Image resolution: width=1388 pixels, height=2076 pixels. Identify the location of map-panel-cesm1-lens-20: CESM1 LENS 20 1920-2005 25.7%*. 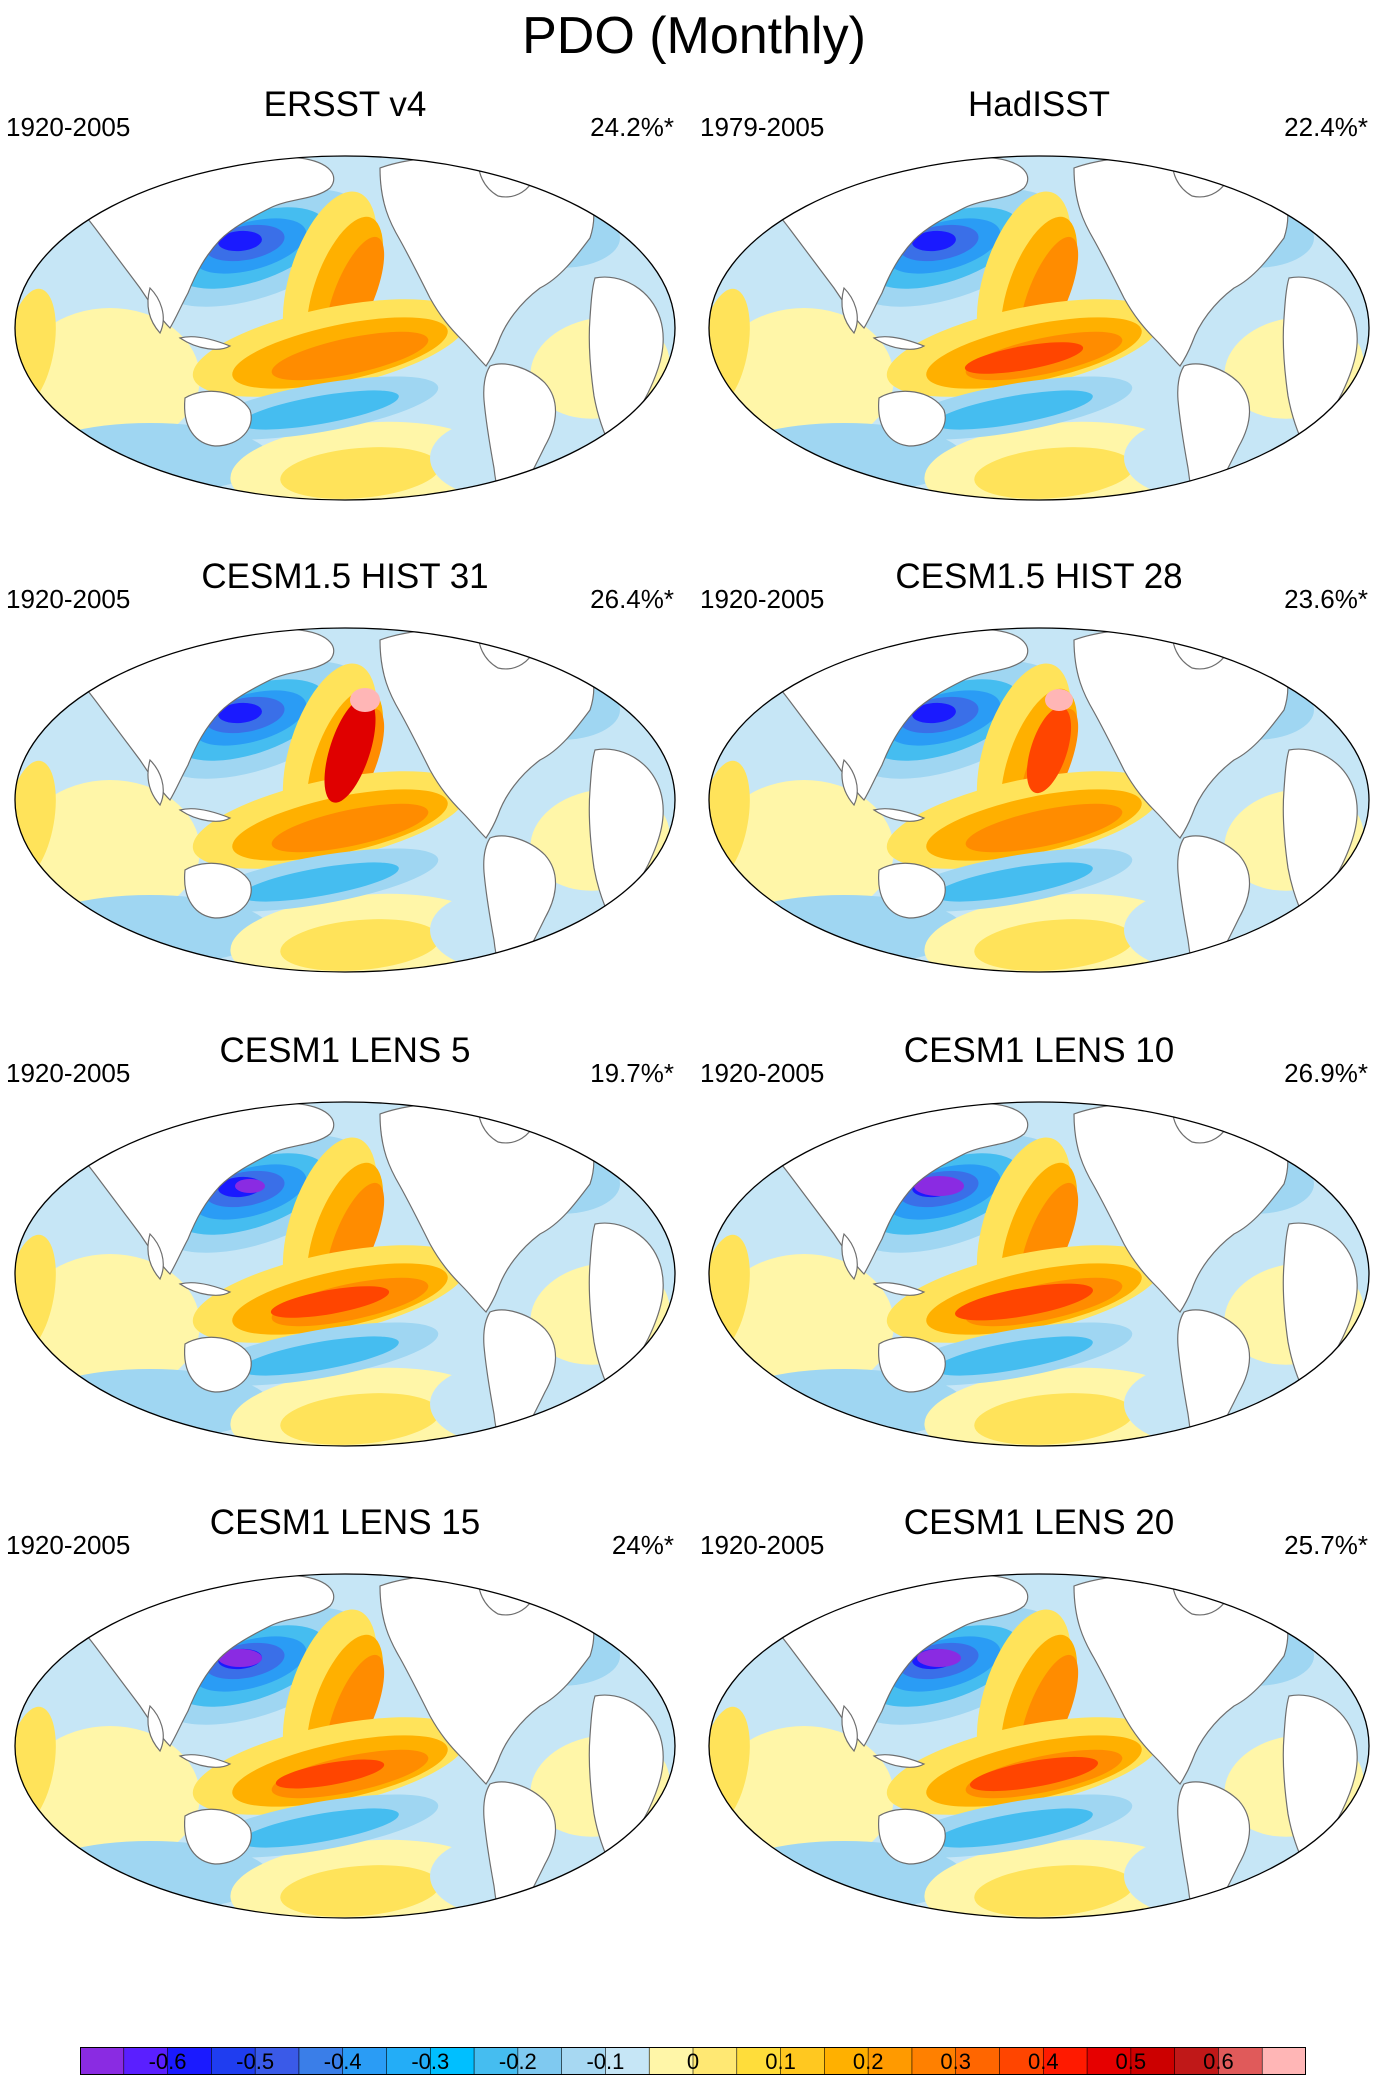
(1039, 1737).